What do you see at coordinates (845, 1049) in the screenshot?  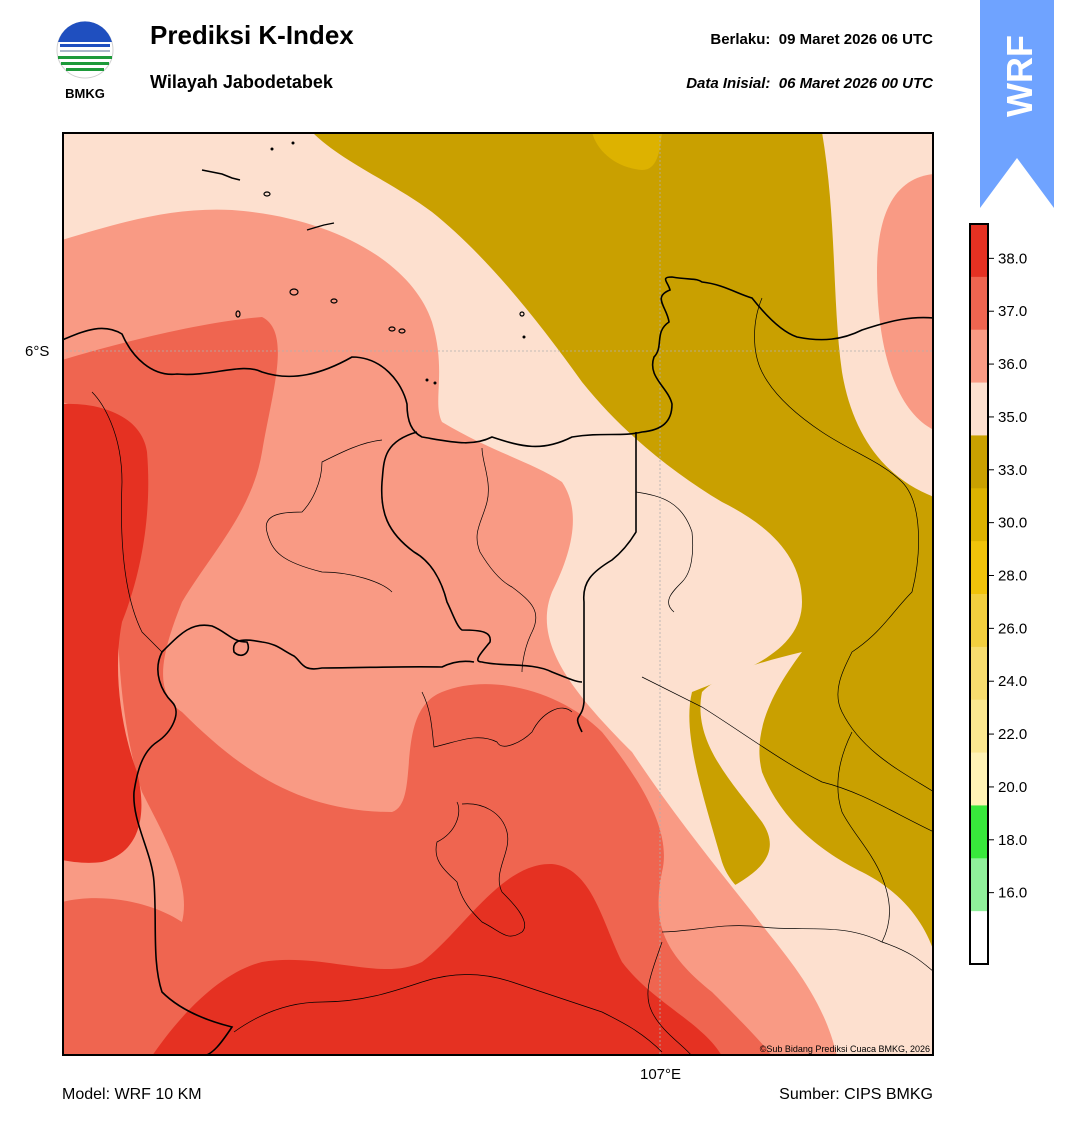 I see `copyright-text: ©Sub Bidang Prediksi Cuaca BMKG, 2026` at bounding box center [845, 1049].